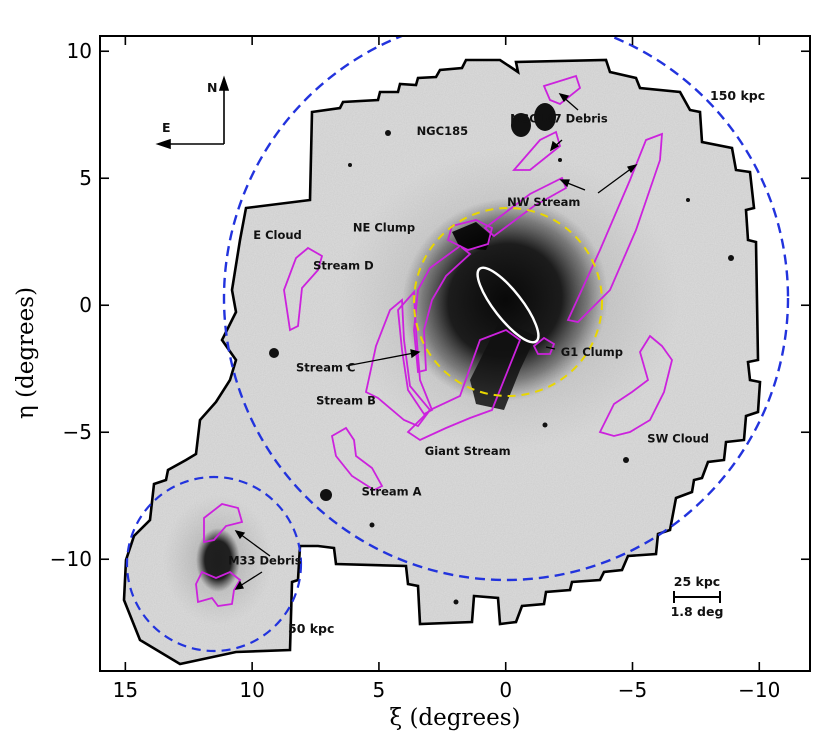  I want to click on annotation-label: Stream D, so click(343, 266).